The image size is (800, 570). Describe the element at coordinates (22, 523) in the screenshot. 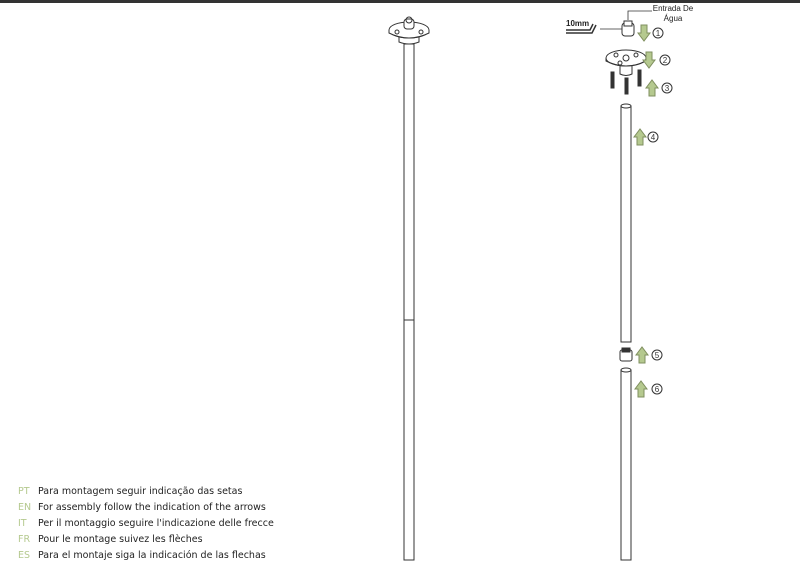

I see `lang-code: IT` at that location.